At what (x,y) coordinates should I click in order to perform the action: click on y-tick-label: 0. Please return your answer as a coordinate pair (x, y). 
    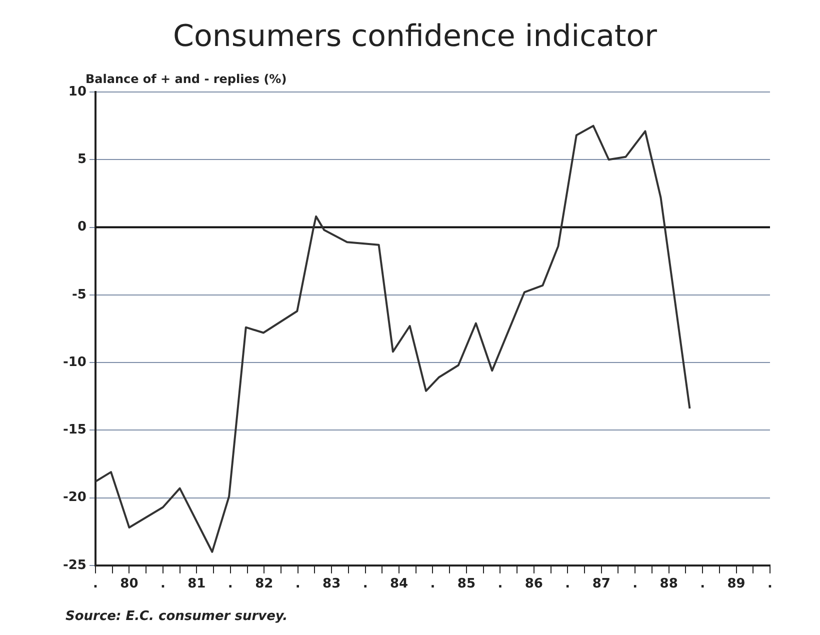
    Looking at the image, I should click on (81, 227).